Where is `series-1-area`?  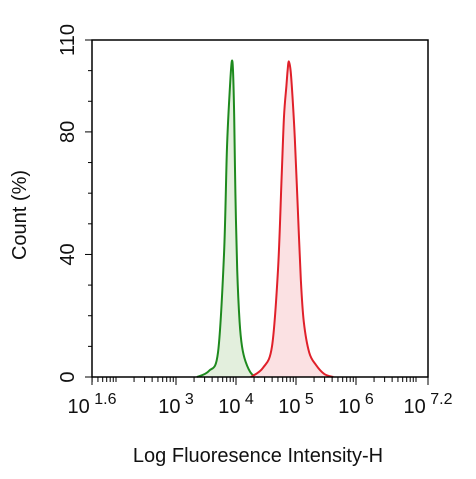 series-1-area is located at coordinates (228, 219).